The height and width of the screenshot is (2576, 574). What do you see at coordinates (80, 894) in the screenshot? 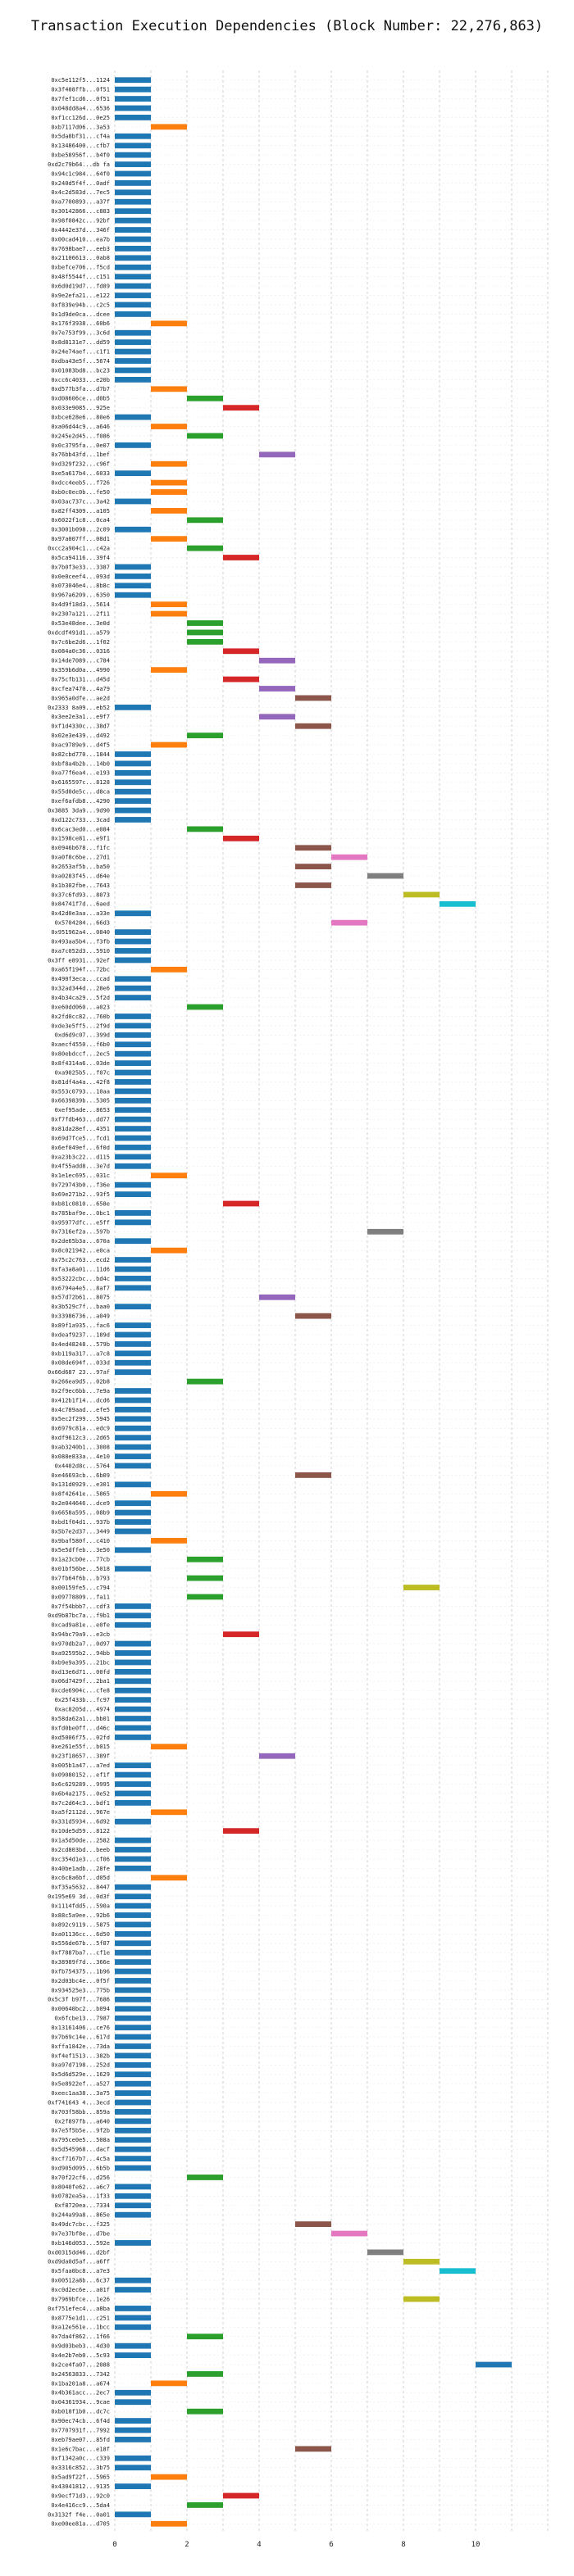
I see `y-tick-label: 0x37c6fd93...8073` at bounding box center [80, 894].